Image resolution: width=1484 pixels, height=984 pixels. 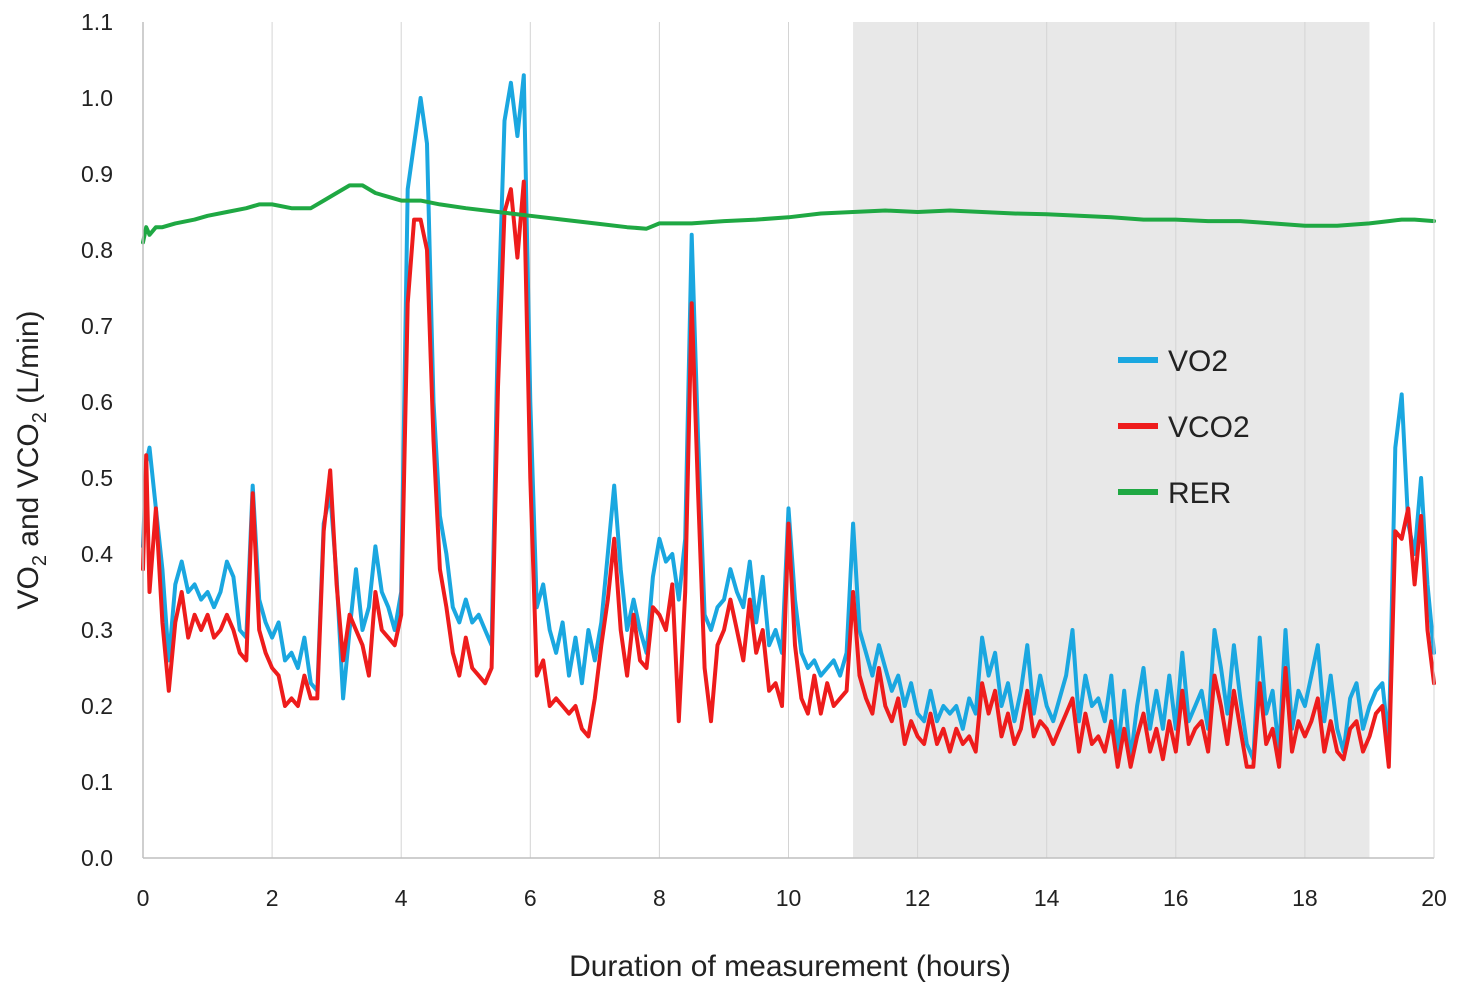 What do you see at coordinates (918, 898) in the screenshot?
I see `x-tick-label: 12` at bounding box center [918, 898].